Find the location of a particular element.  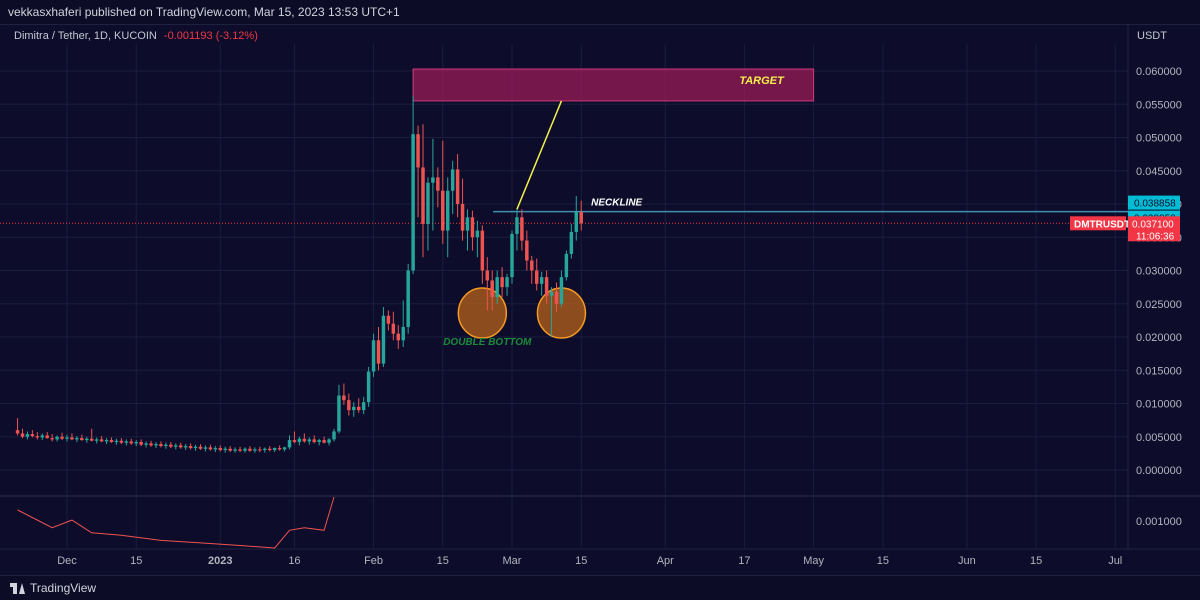

tradingview-brand: TradingView is located at coordinates (53, 588).